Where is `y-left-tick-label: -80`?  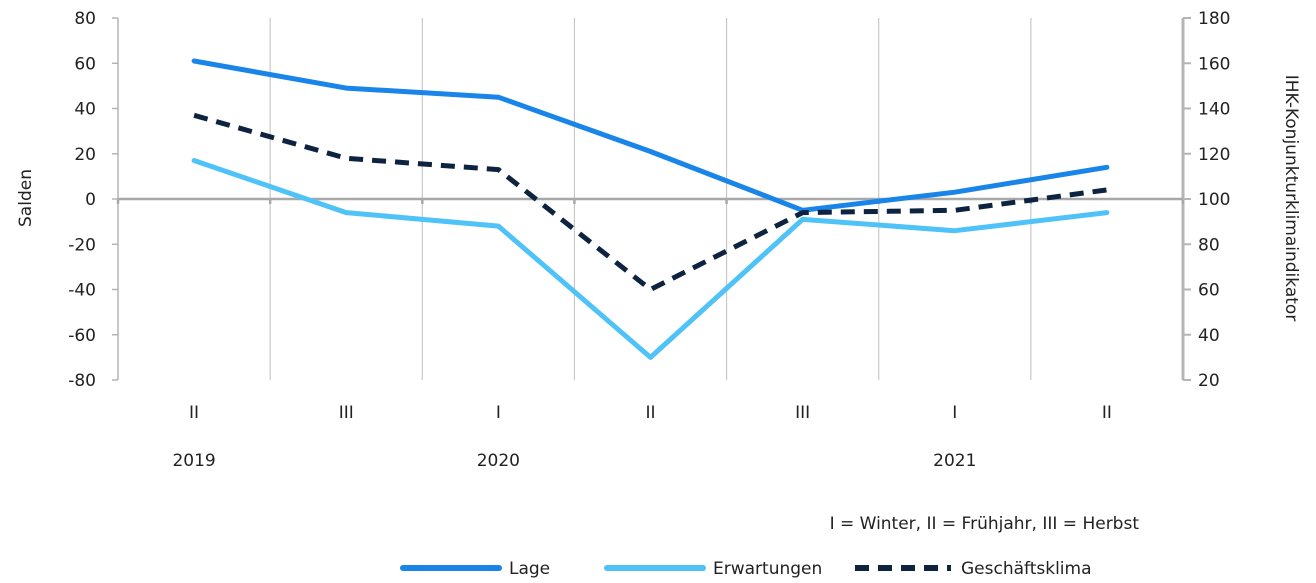 y-left-tick-label: -80 is located at coordinates (82, 381).